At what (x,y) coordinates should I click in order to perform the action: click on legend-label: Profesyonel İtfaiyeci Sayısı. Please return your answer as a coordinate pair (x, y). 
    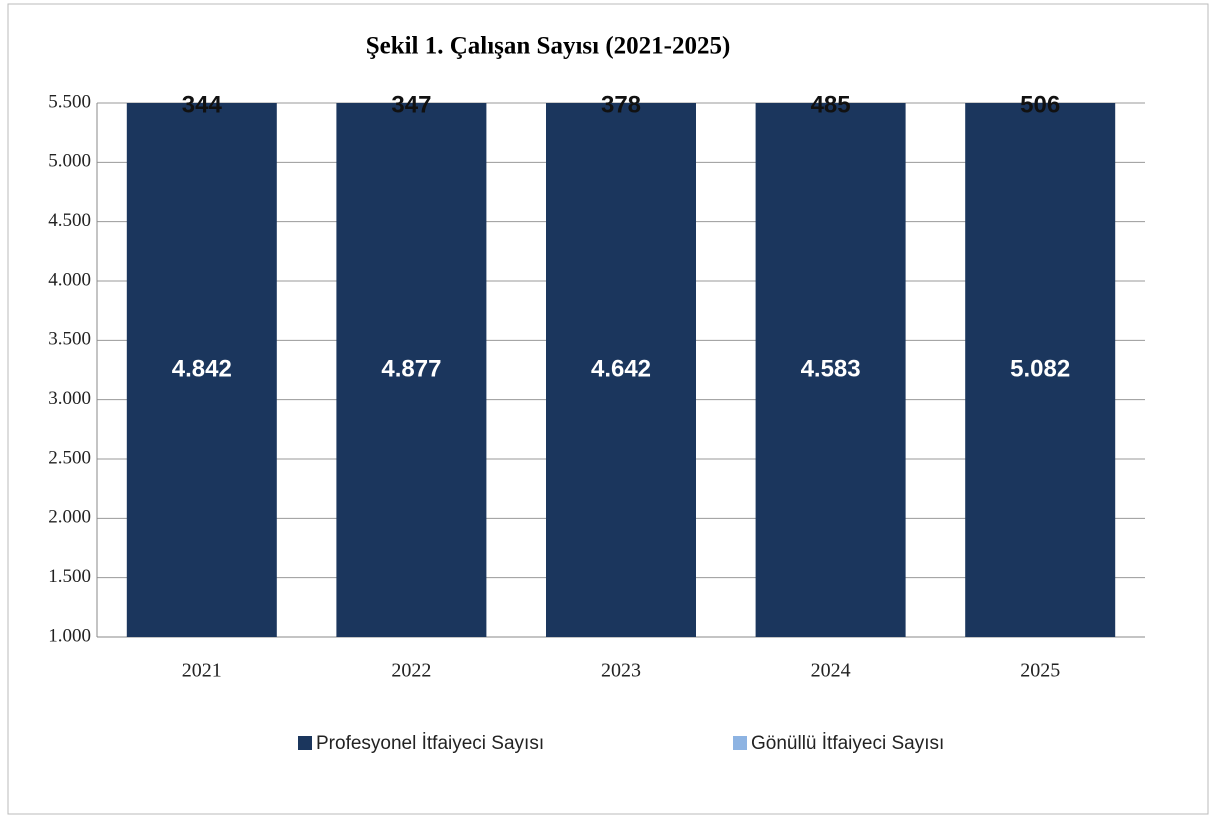
    Looking at the image, I should click on (430, 743).